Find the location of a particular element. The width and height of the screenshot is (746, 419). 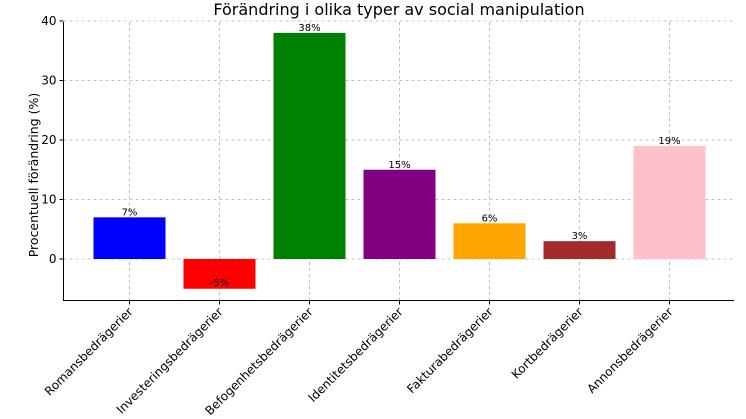

bar-investeringsbedrägerier is located at coordinates (219, 274).